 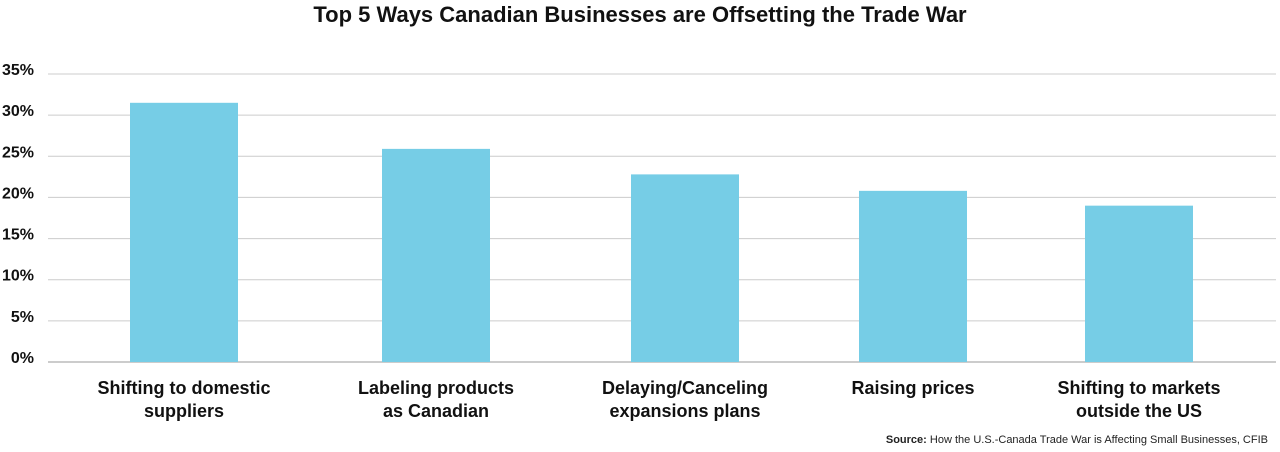 I want to click on y-tick-labels: 0% 5% 10% 15% 20% 25% 30% 35%, so click(x=18, y=214).